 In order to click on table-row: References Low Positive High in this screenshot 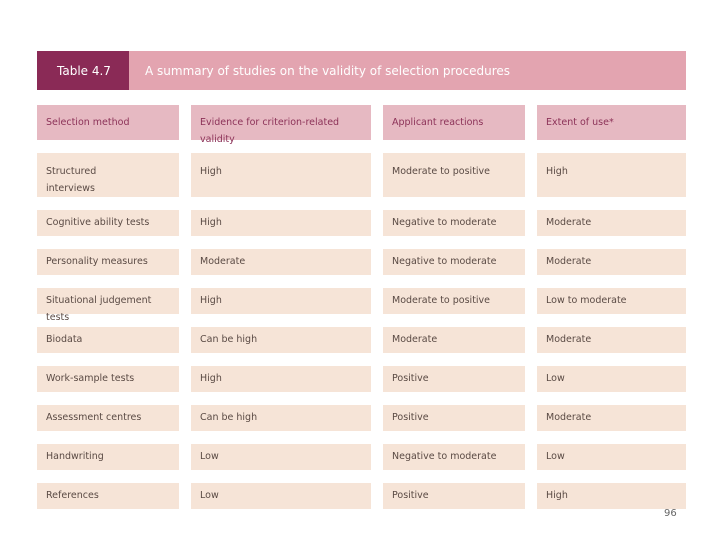, I will do `click(361, 496)`.